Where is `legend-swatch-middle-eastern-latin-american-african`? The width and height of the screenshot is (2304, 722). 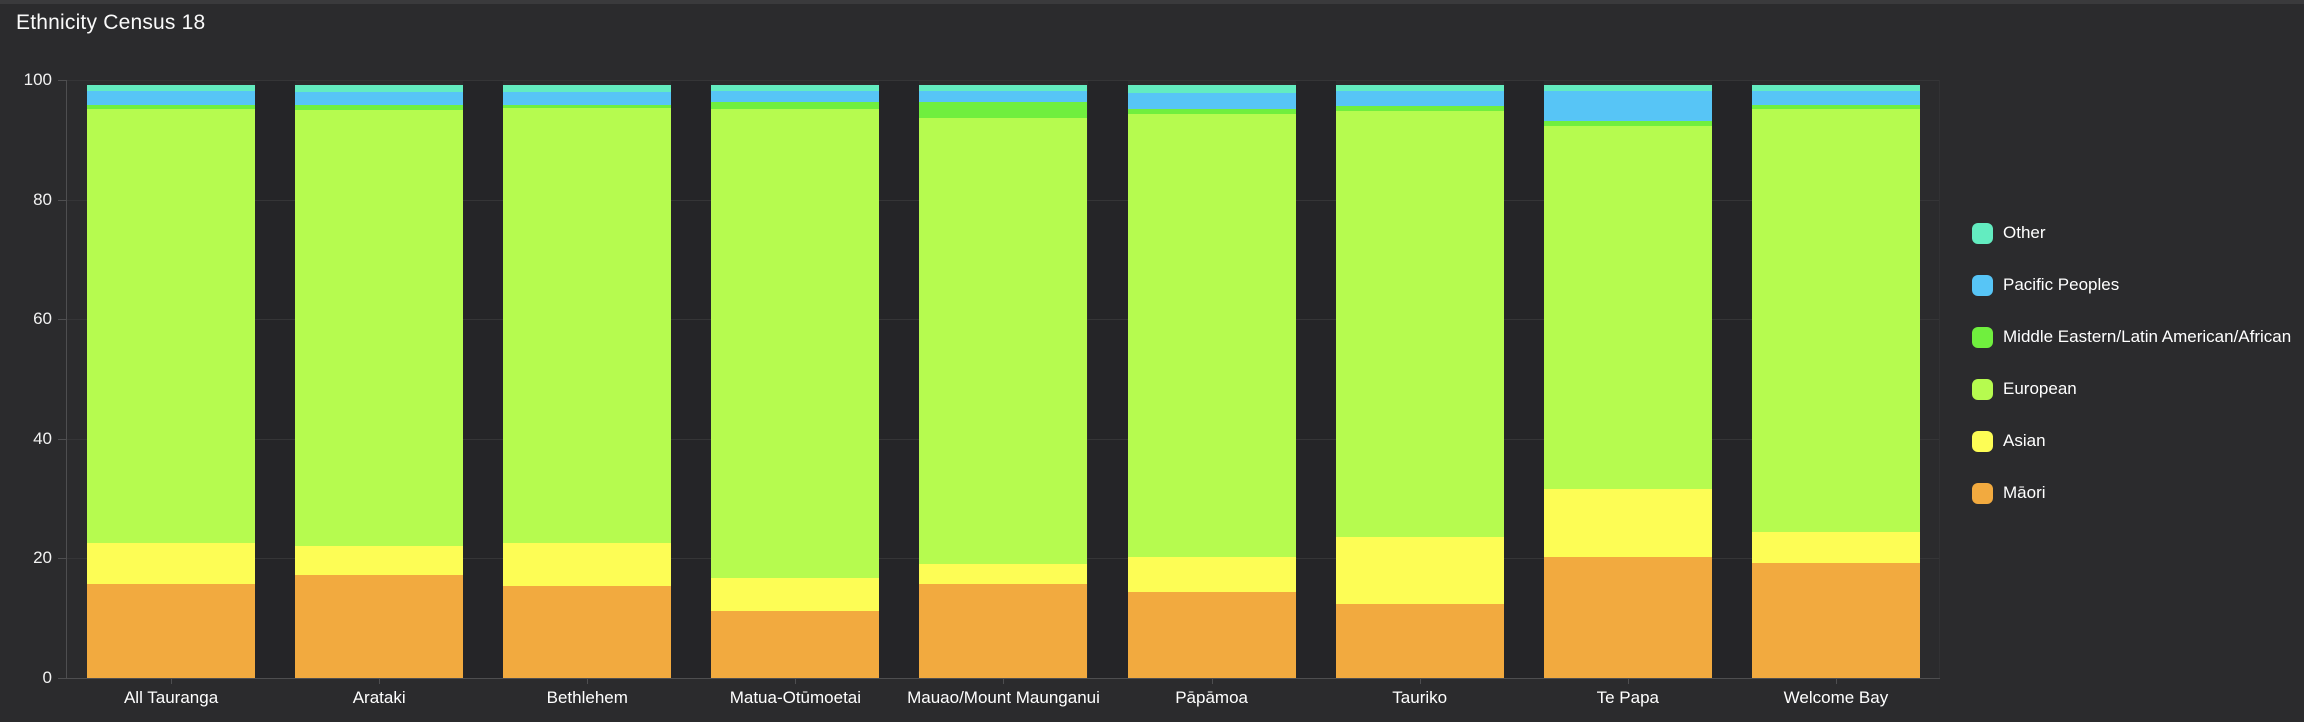 legend-swatch-middle-eastern-latin-american-african is located at coordinates (1982, 337).